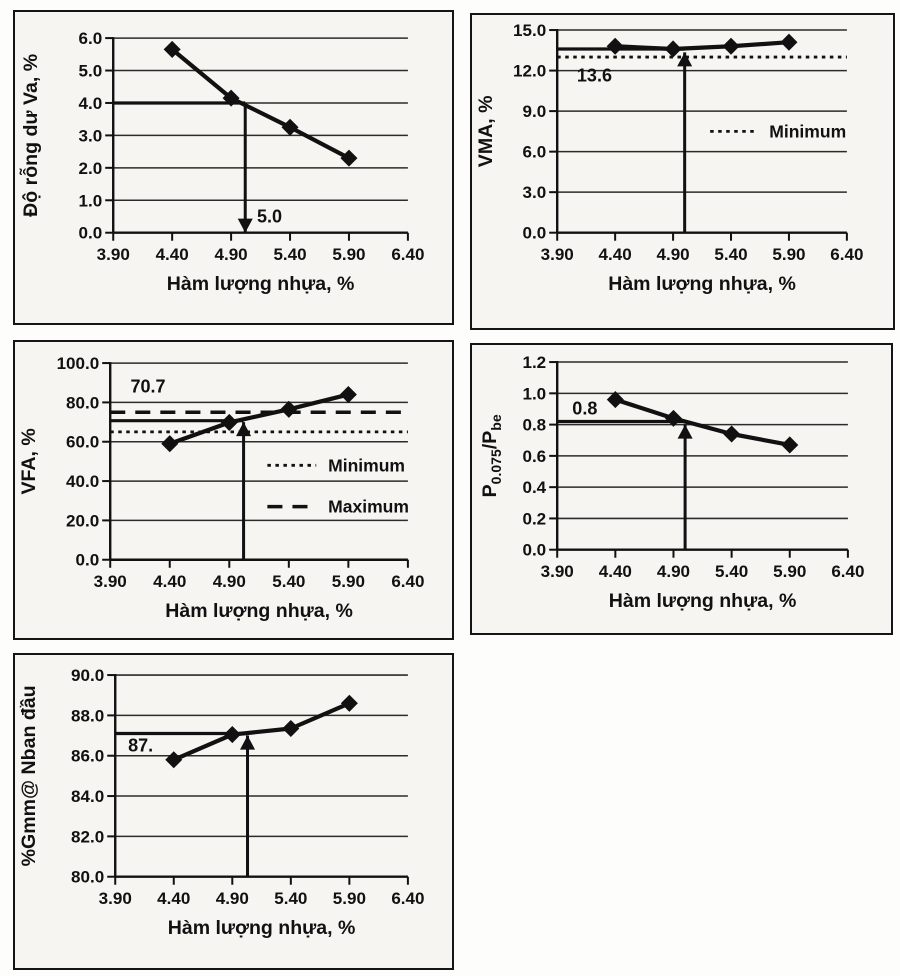 The image size is (900, 976). Describe the element at coordinates (594, 75) in the screenshot. I see `svg-text: 13.6` at that location.